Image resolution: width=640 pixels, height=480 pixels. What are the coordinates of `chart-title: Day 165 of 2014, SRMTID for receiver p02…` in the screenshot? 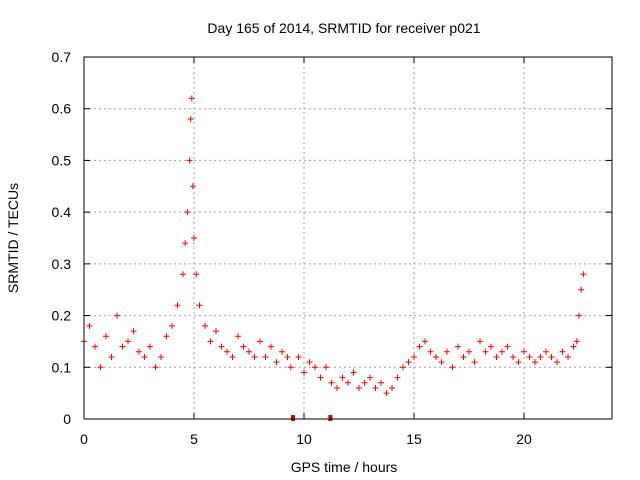 It's located at (343, 28).